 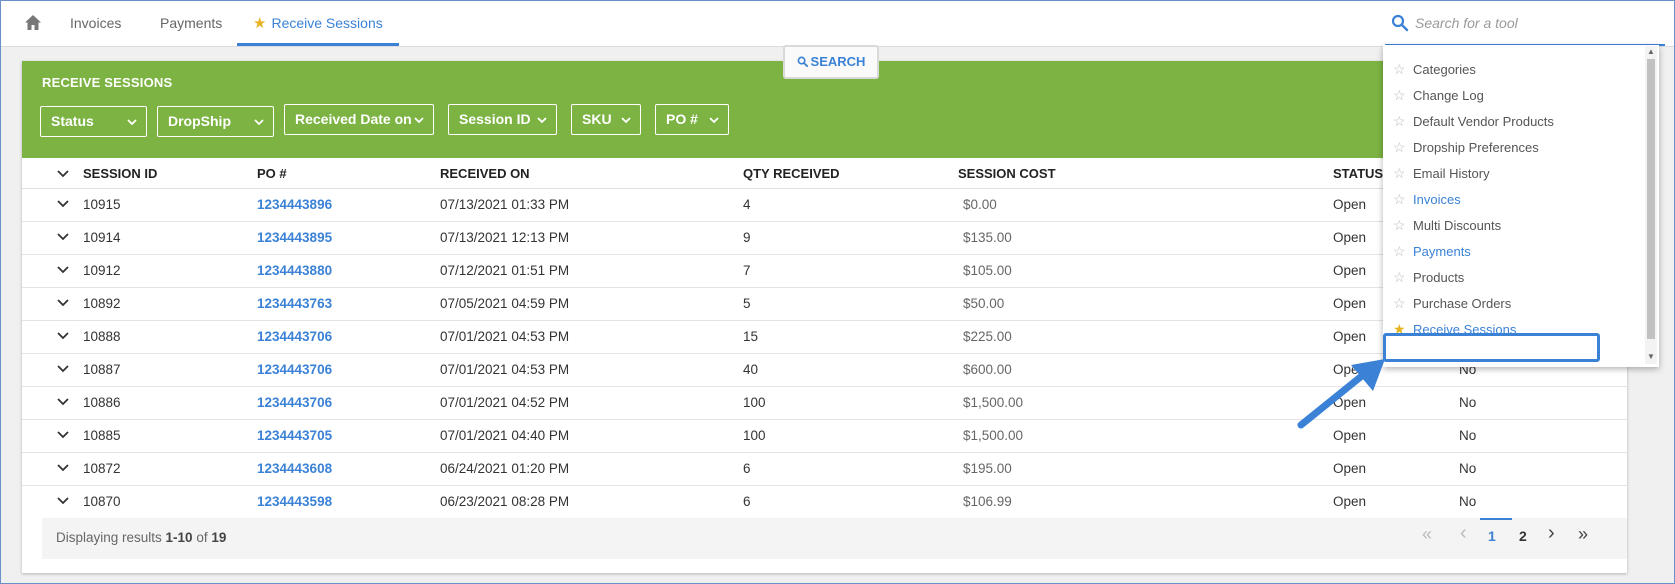 I want to click on search-button: SEARCH, so click(x=831, y=62).